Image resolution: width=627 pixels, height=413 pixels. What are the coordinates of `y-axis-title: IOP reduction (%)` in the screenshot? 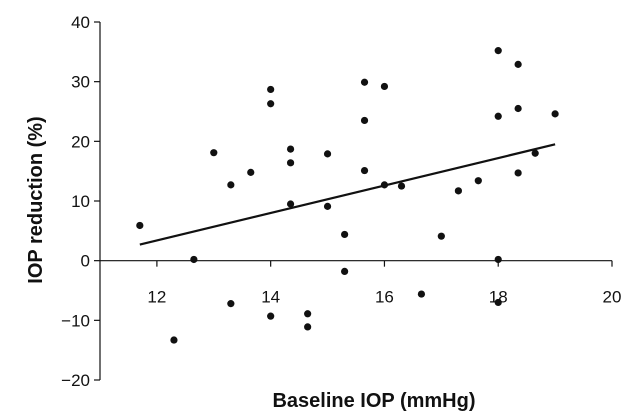 It's located at (36, 199).